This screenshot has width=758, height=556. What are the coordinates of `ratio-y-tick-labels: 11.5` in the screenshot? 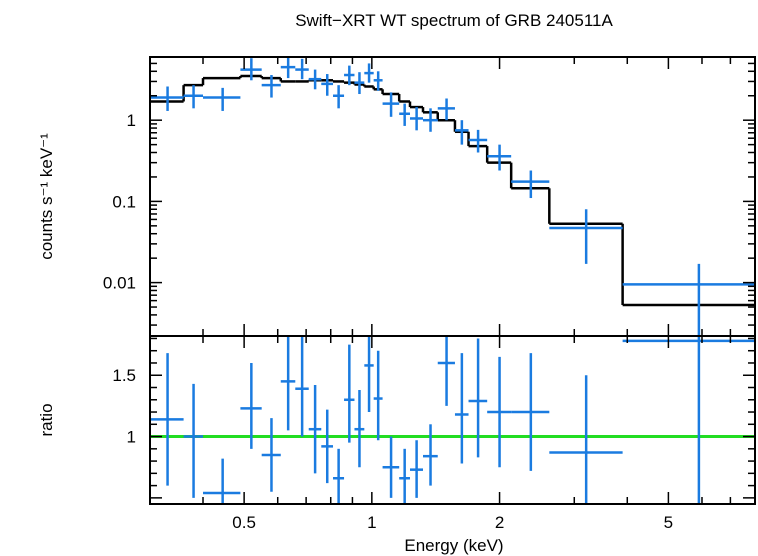 It's located at (124, 406).